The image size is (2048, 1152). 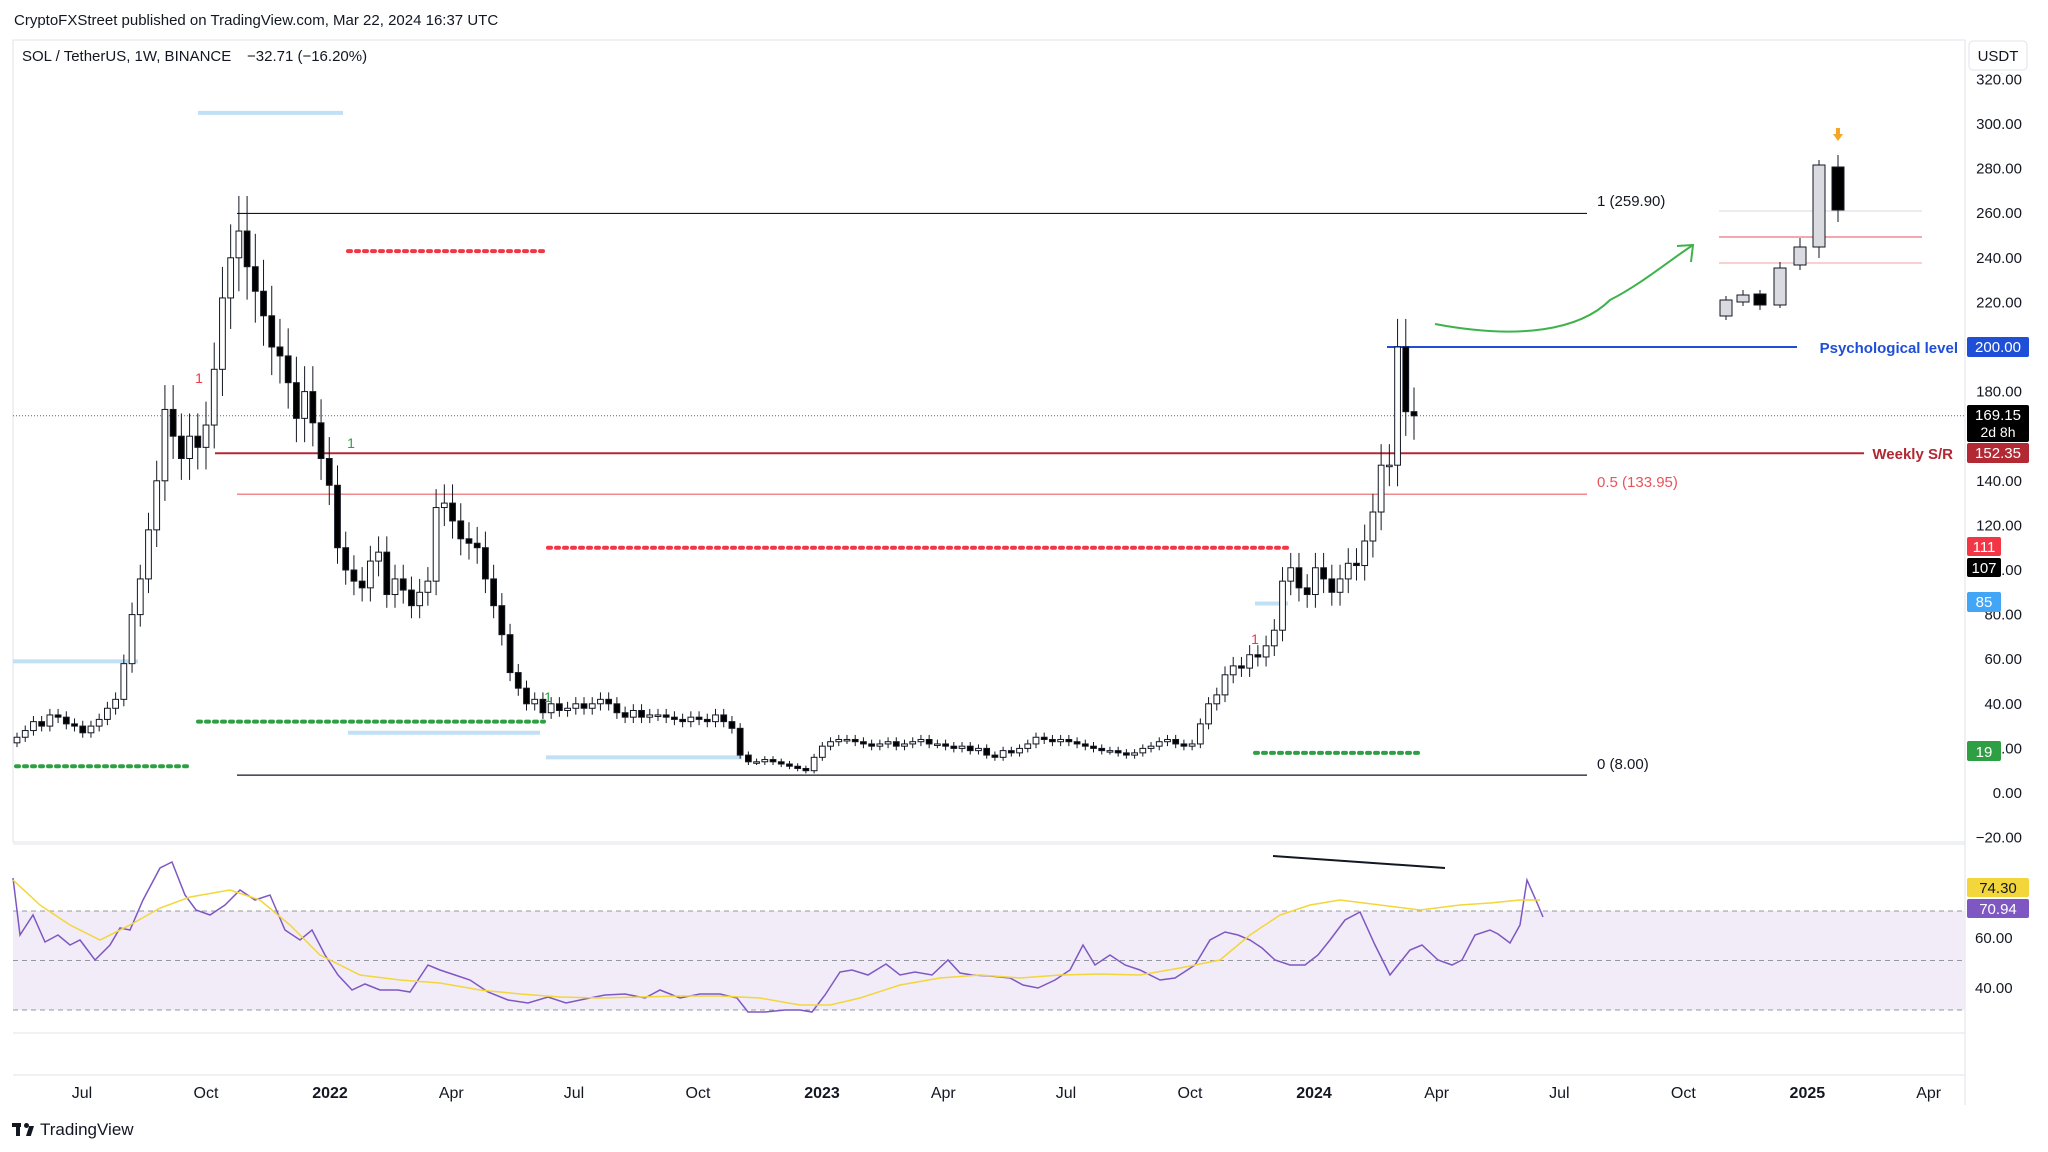 What do you see at coordinates (1998, 347) in the screenshot?
I see `psych-price-badge` at bounding box center [1998, 347].